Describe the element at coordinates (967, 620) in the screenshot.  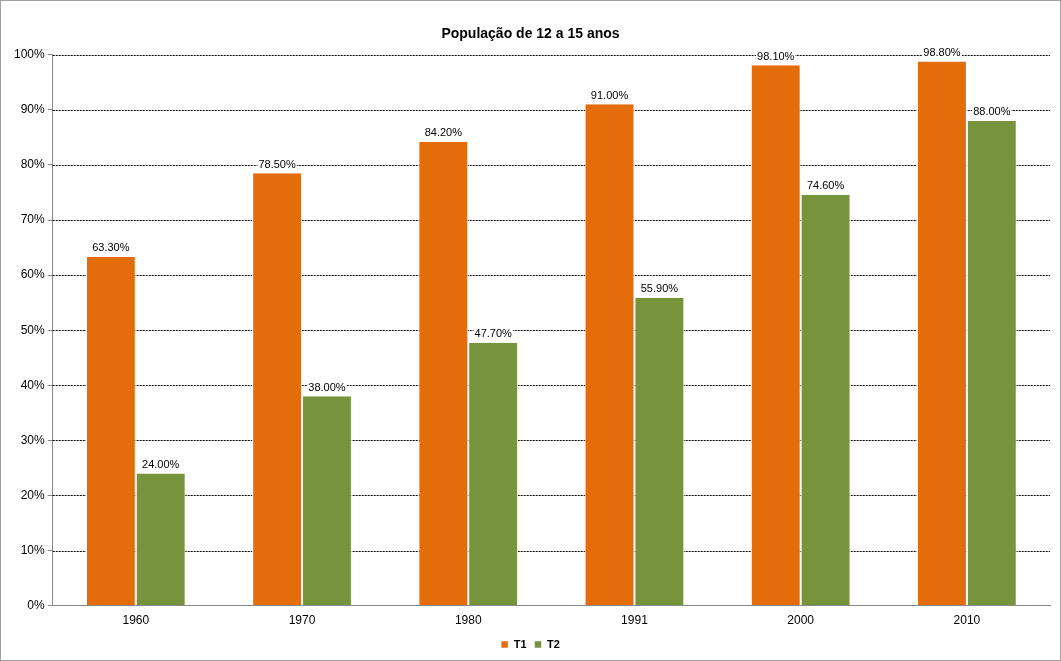
I see `x-tick-label: 2010` at that location.